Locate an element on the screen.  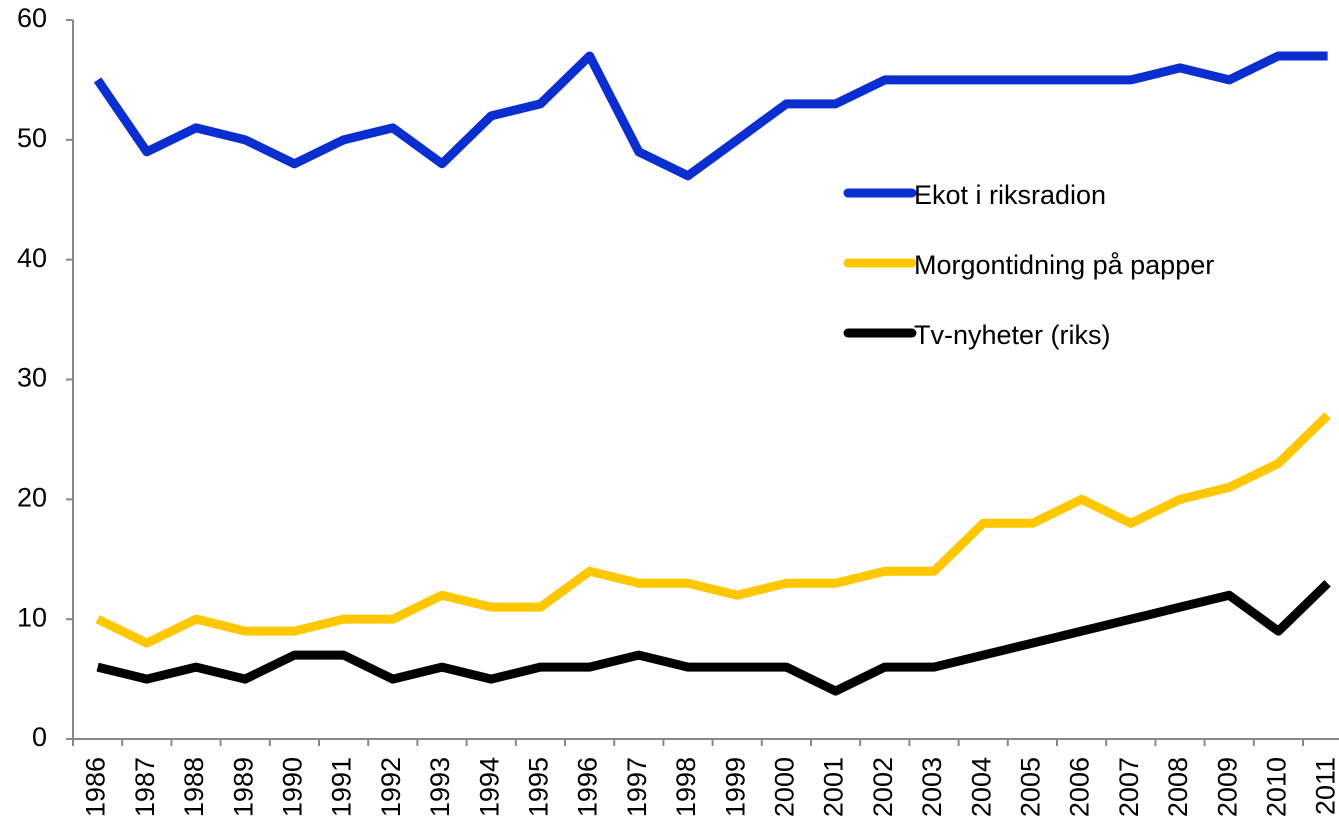
legend-label: Morgontidning på papper is located at coordinates (1064, 265).